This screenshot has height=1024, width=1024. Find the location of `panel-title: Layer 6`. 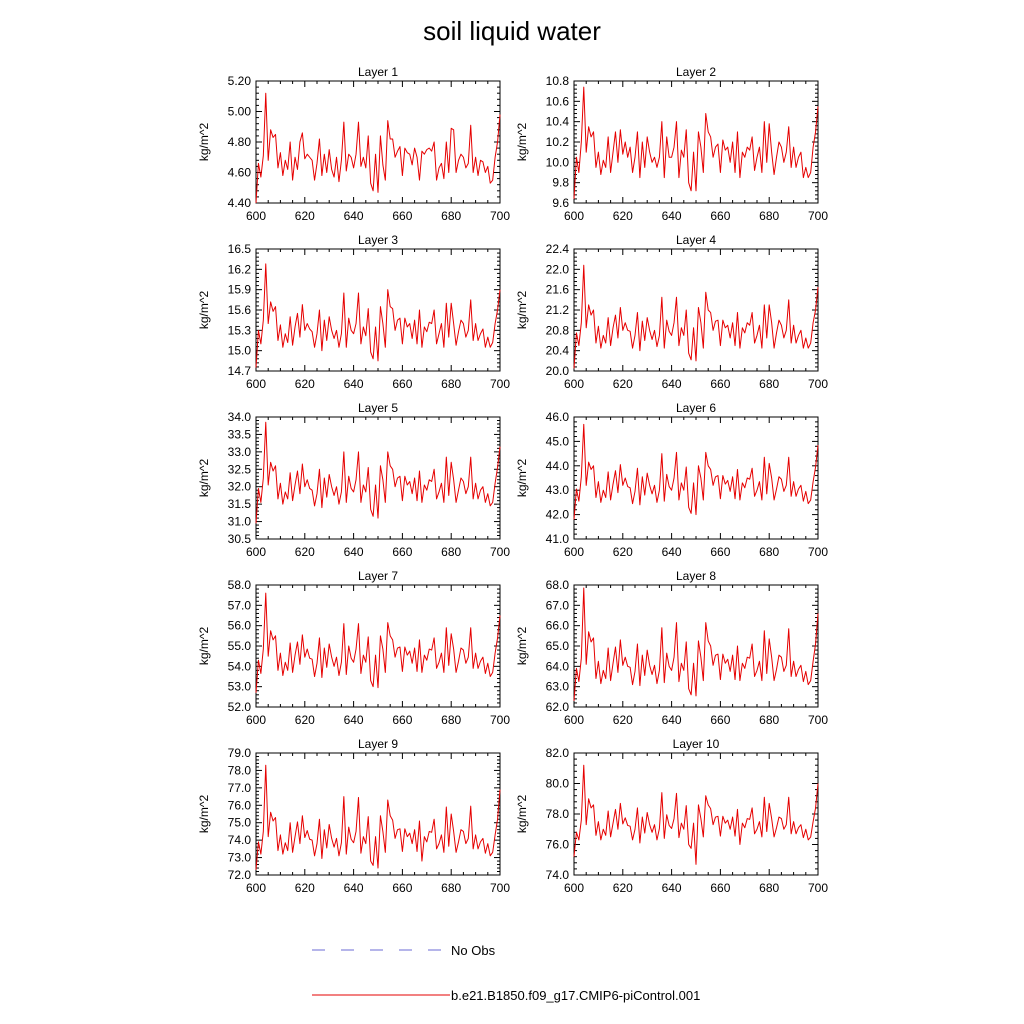

panel-title: Layer 6 is located at coordinates (696, 408).